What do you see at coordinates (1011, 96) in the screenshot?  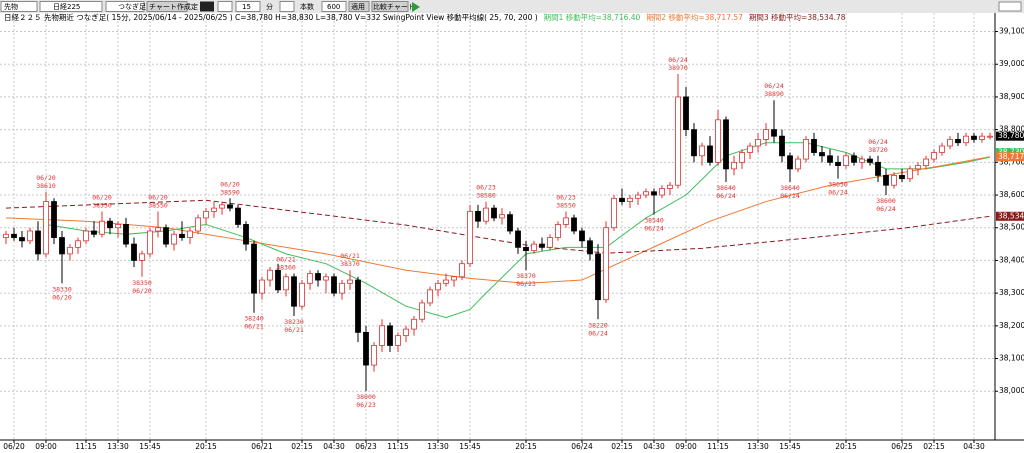 I see `y-tick-label: 38,900` at bounding box center [1011, 96].